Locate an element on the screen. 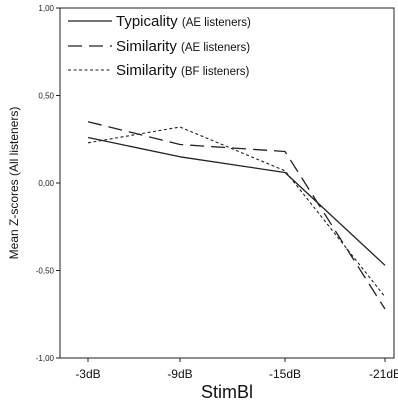 The height and width of the screenshot is (408, 398). y-tick-label: -0,50 is located at coordinates (45, 271).